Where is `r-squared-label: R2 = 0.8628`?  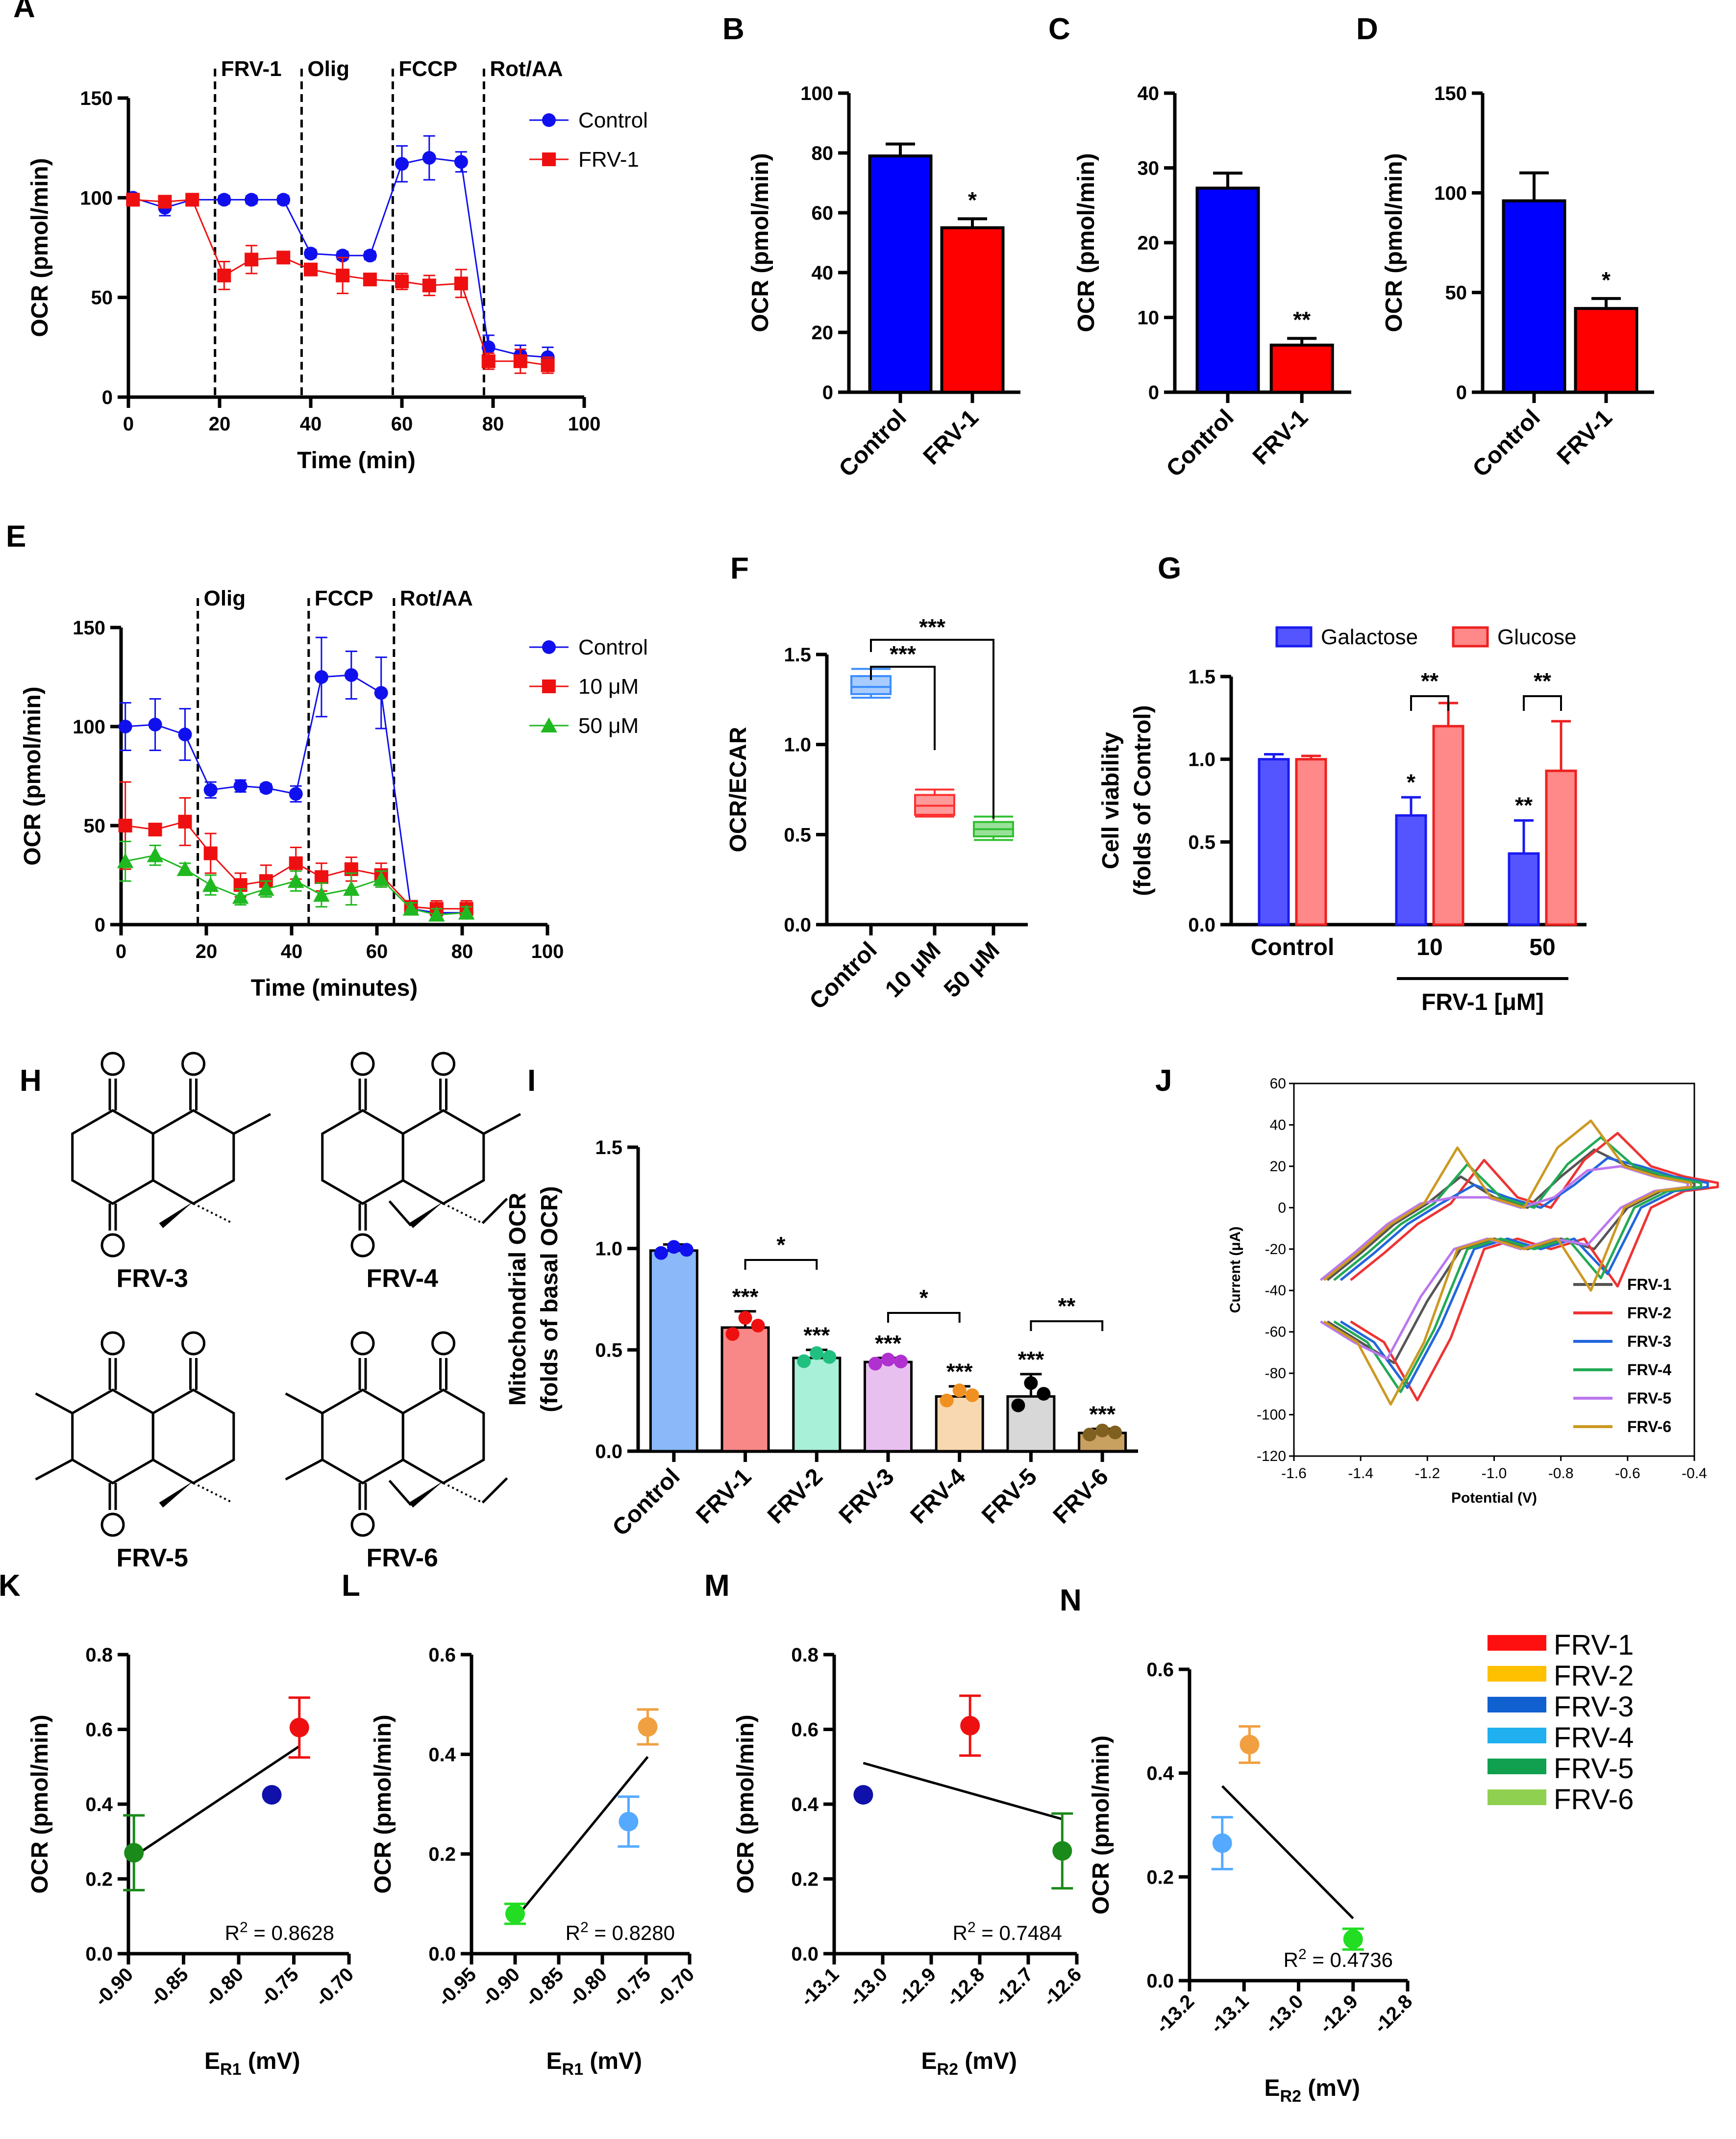
r-squared-label: R2 = 0.8628 is located at coordinates (280, 1932).